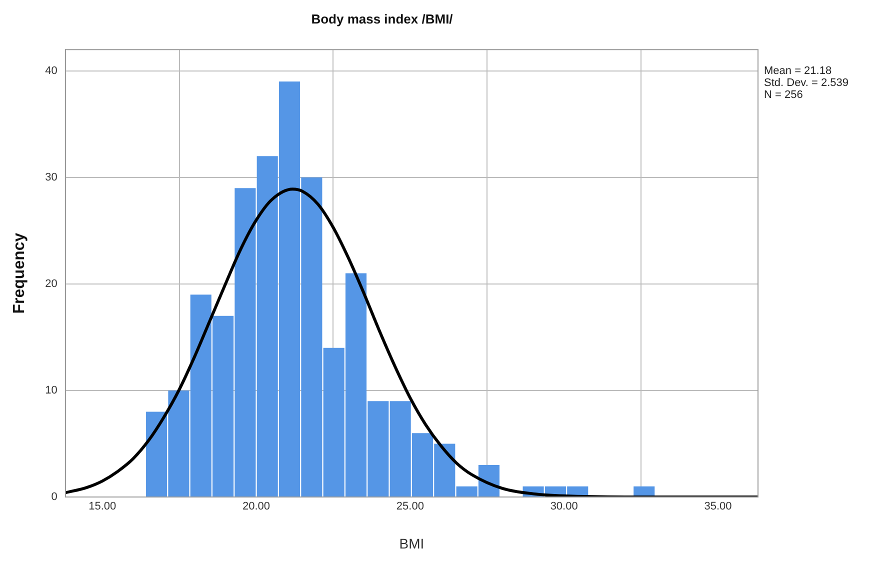 The width and height of the screenshot is (876, 563). I want to click on text: Mean = 21.18, so click(798, 71).